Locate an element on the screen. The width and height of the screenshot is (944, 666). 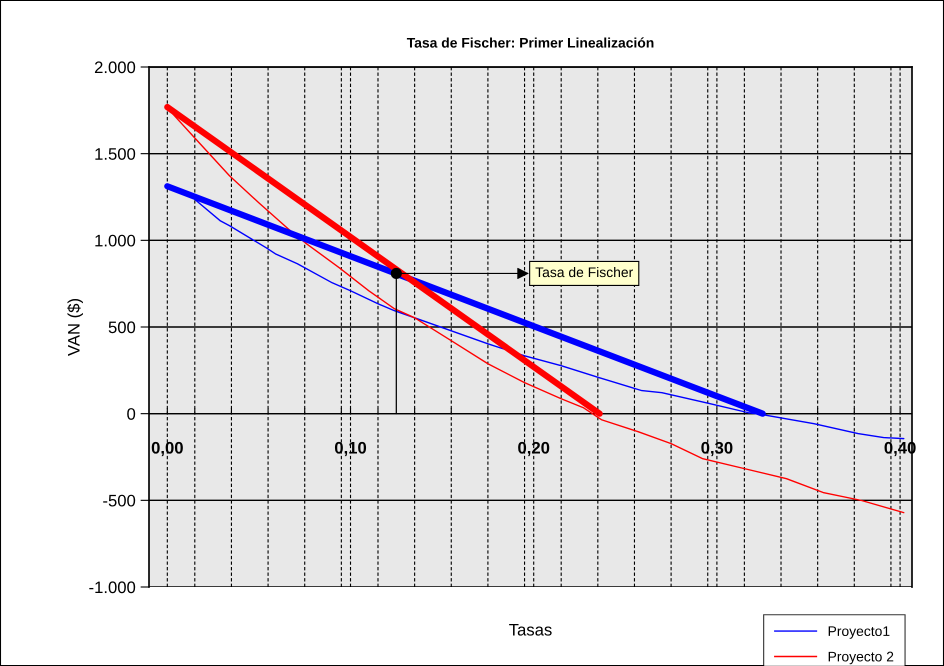
x-tick-label: 0,30 is located at coordinates (716, 449).